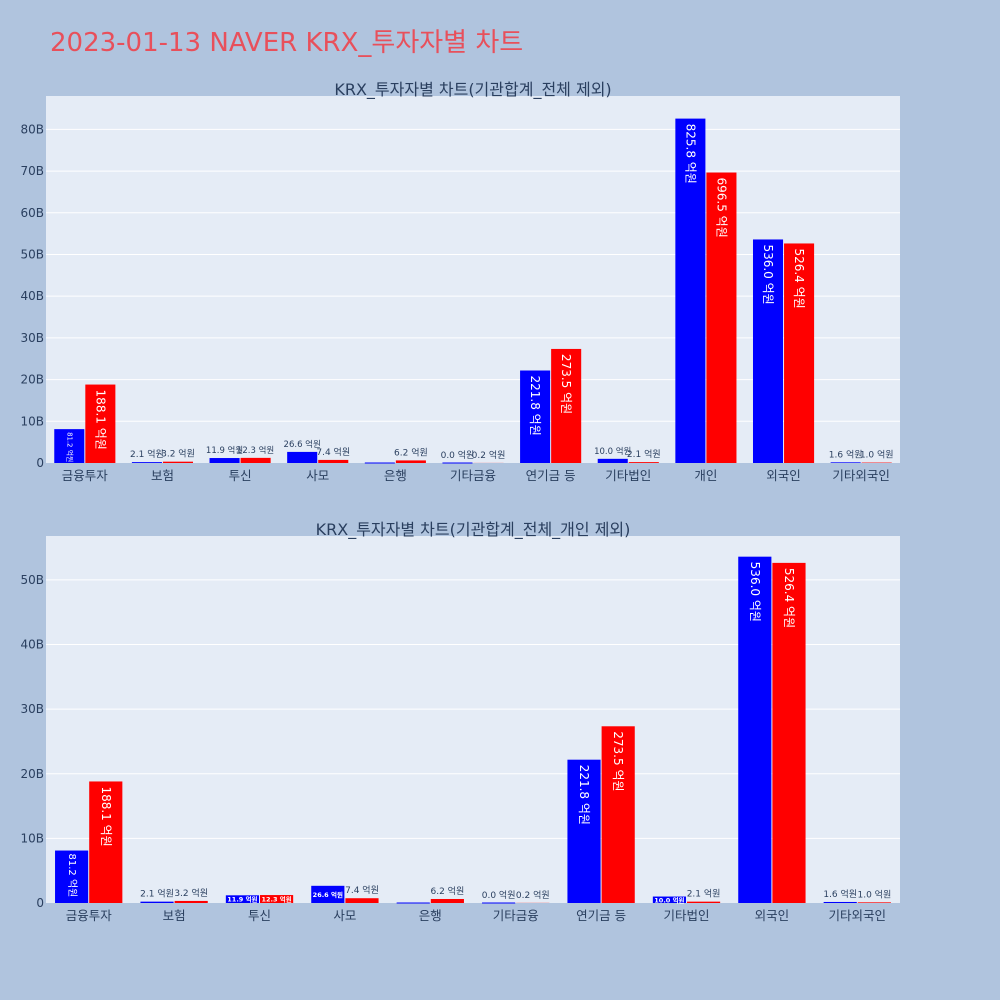 Image resolution: width=1000 pixels, height=1000 pixels. Describe the element at coordinates (32, 213) in the screenshot. I see `y-tick-label: 60B` at that location.